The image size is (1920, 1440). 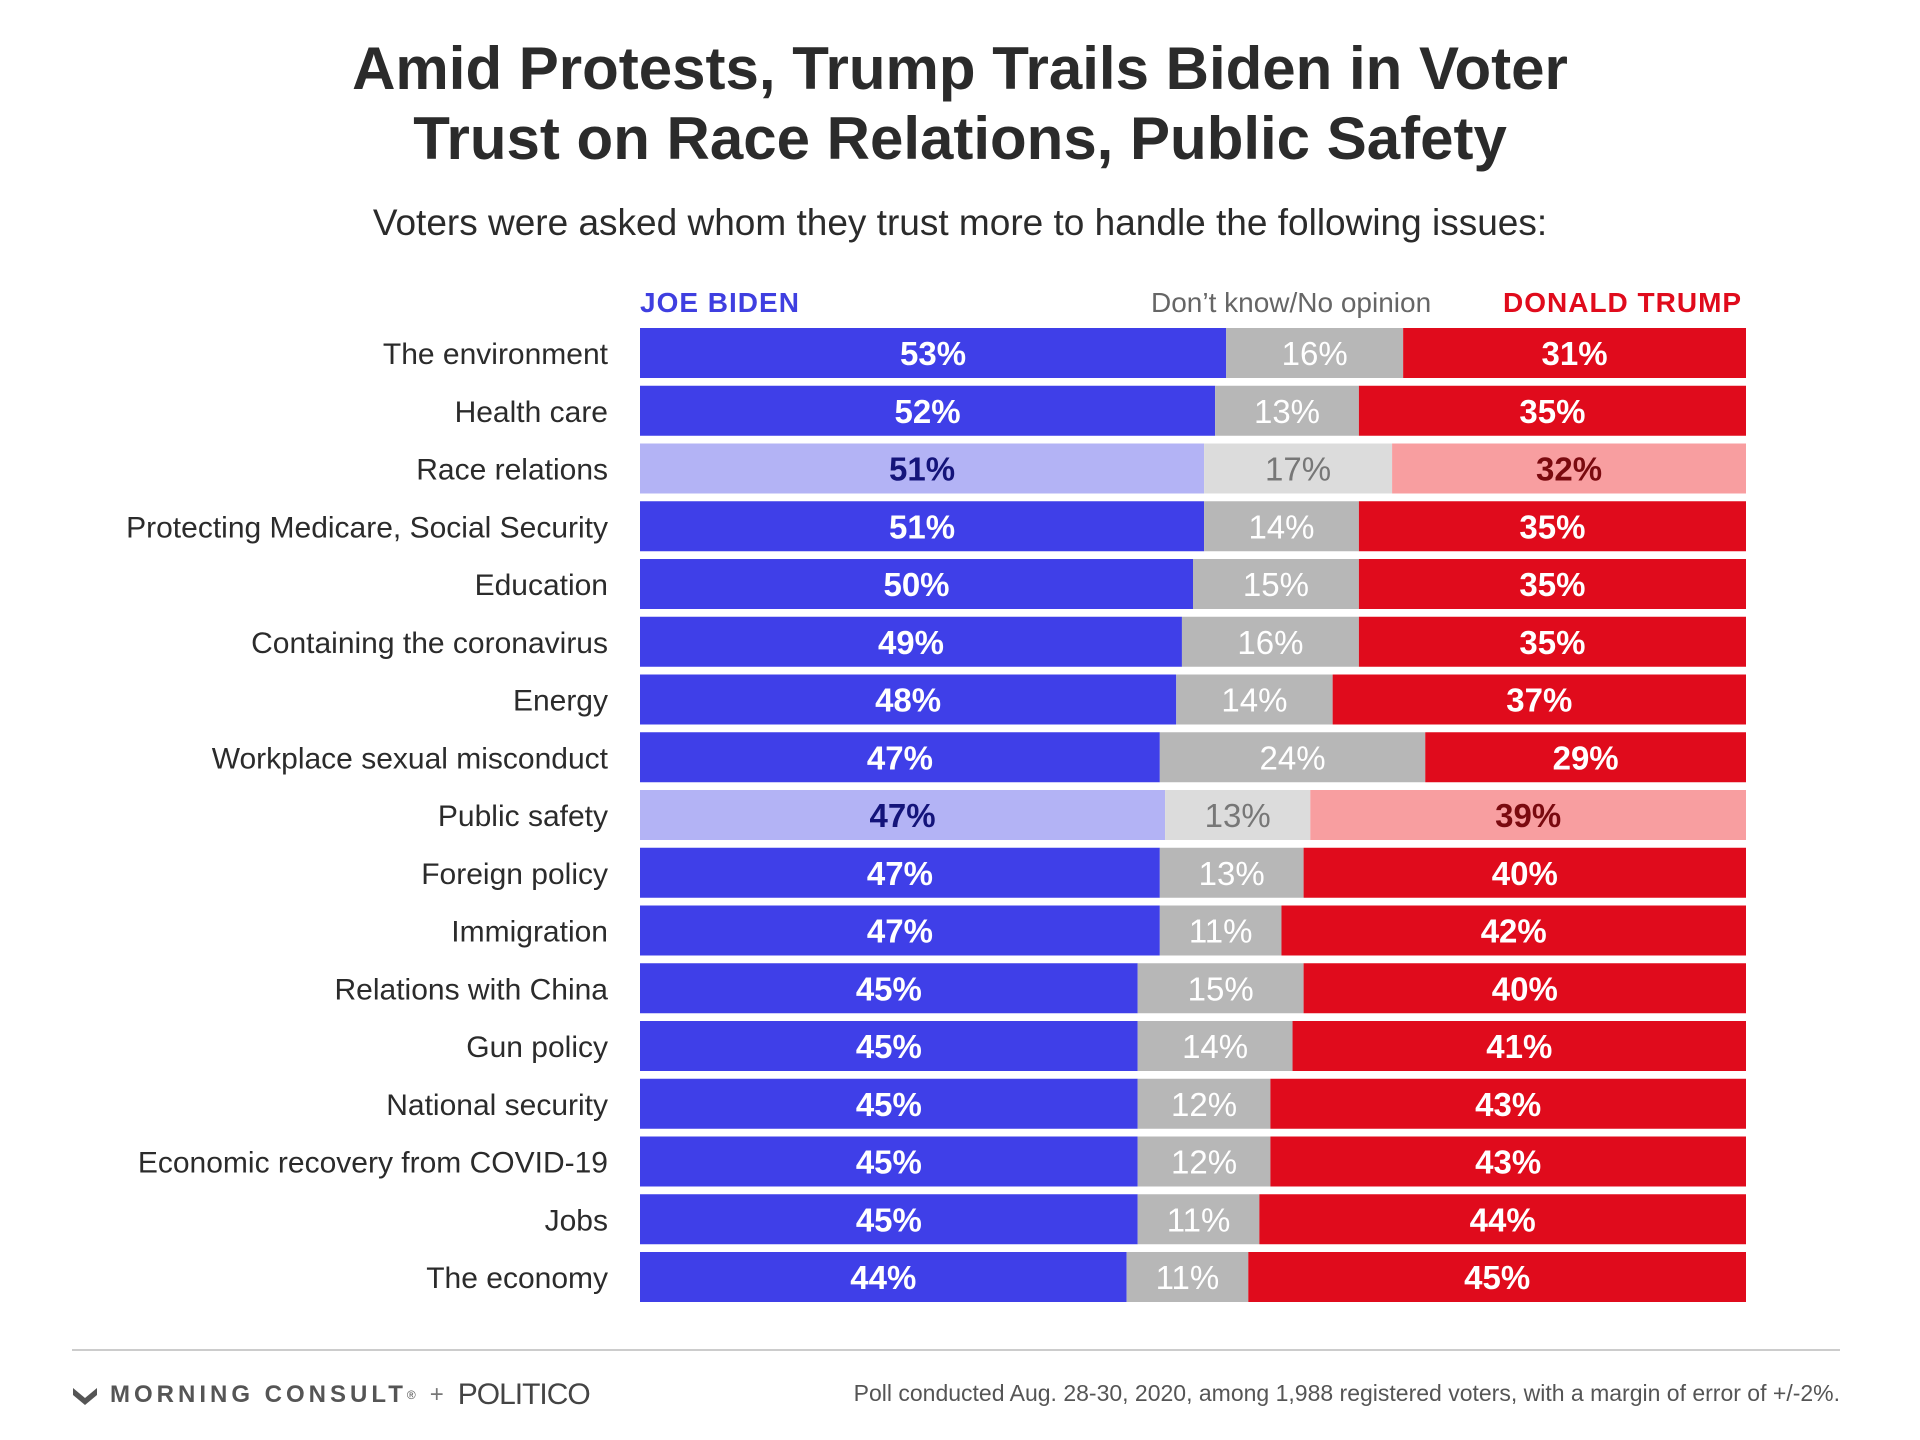 I want to click on data-label-trump: 37%, so click(x=1539, y=700).